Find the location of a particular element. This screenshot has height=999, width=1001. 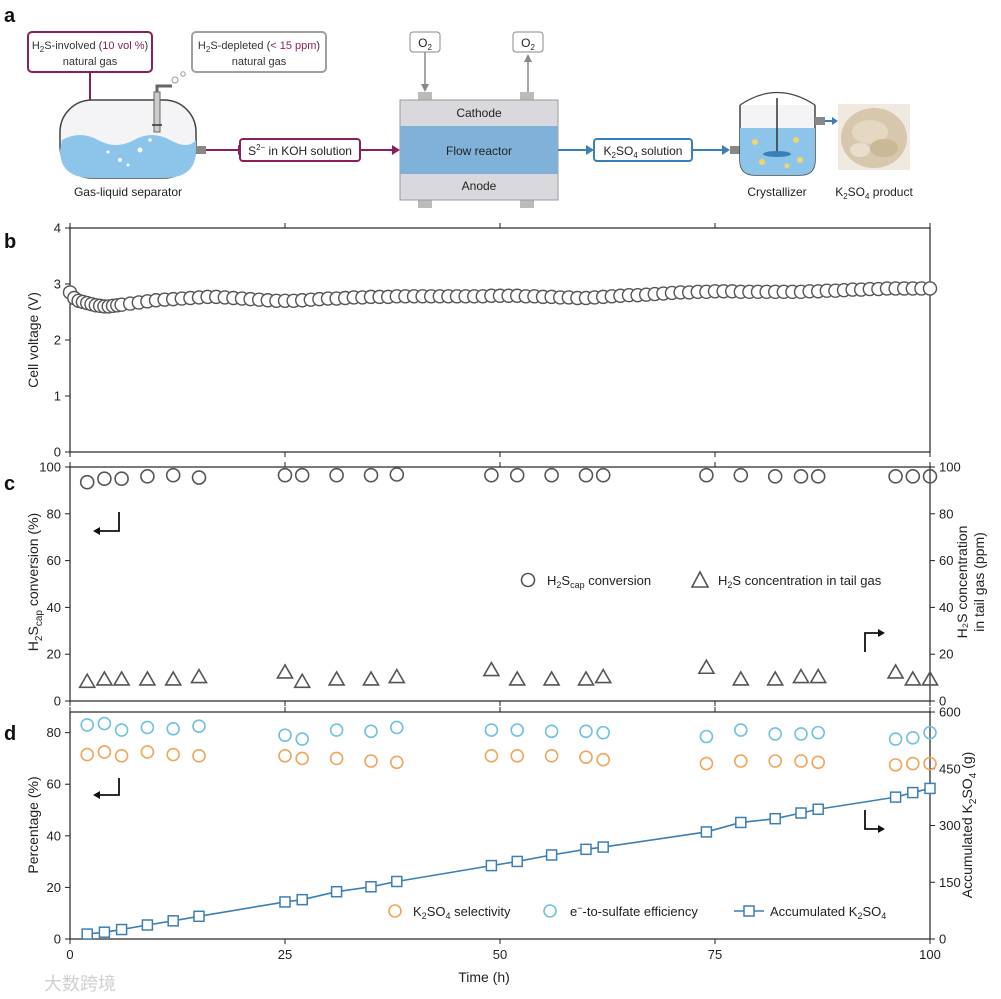

legend-label-efficiency: e−-to-sulfate efficiency is located at coordinates (634, 911).